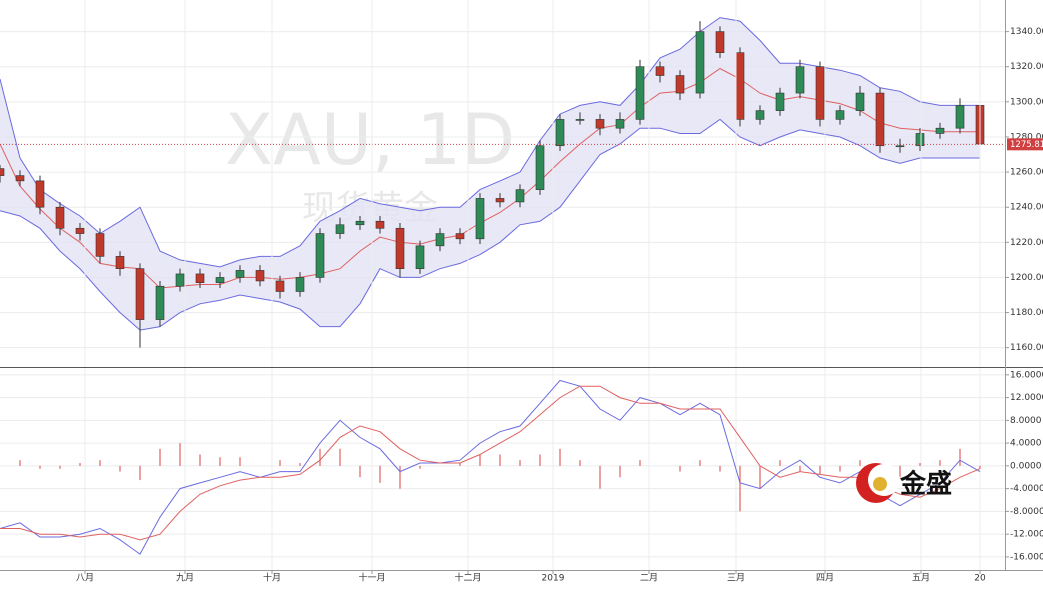 This screenshot has width=1043, height=593. I want to click on x-tick-label: 四月, so click(825, 578).